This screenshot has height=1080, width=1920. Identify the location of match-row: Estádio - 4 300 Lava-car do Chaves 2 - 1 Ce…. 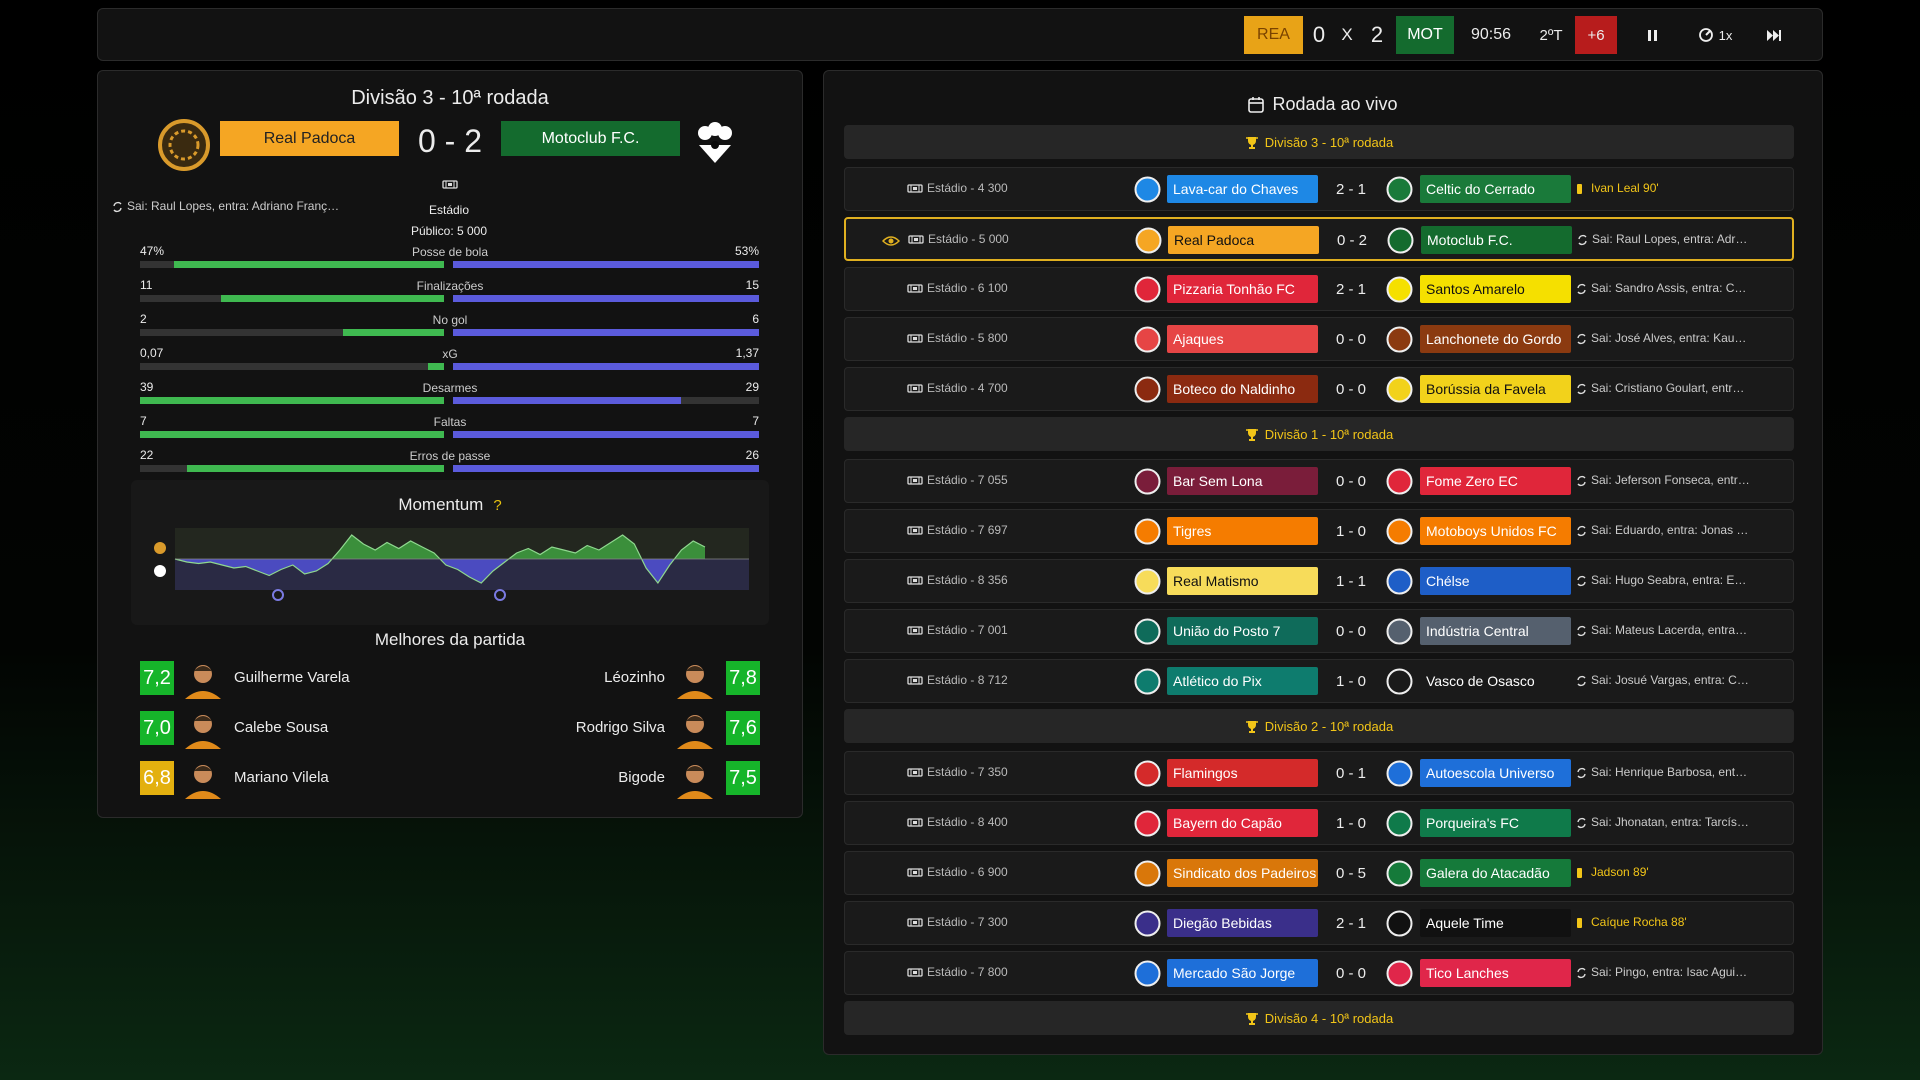
(1319, 189).